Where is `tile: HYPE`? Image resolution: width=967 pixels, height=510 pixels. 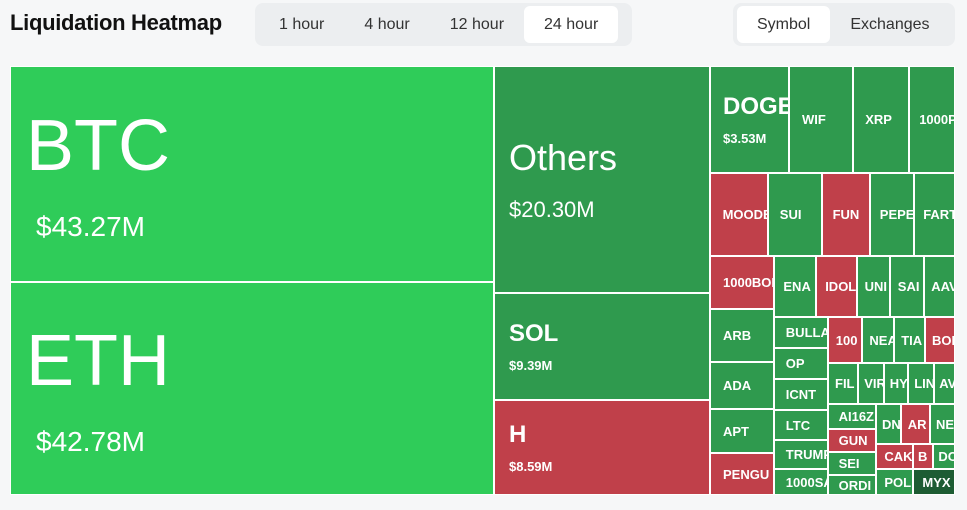
tile: HYPE is located at coordinates (896, 383).